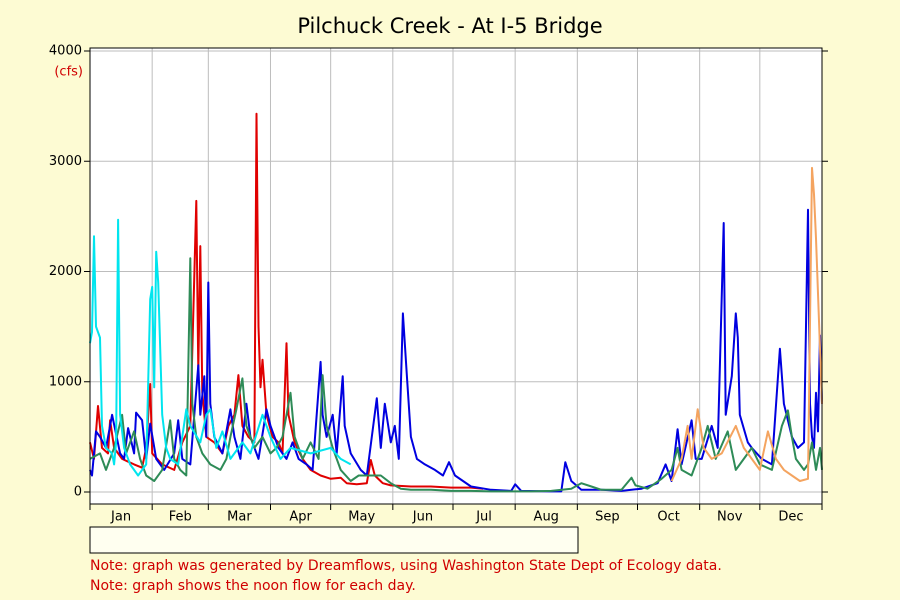 Image resolution: width=900 pixels, height=600 pixels. Describe the element at coordinates (483, 517) in the screenshot. I see `x-tick-label: Jul` at that location.